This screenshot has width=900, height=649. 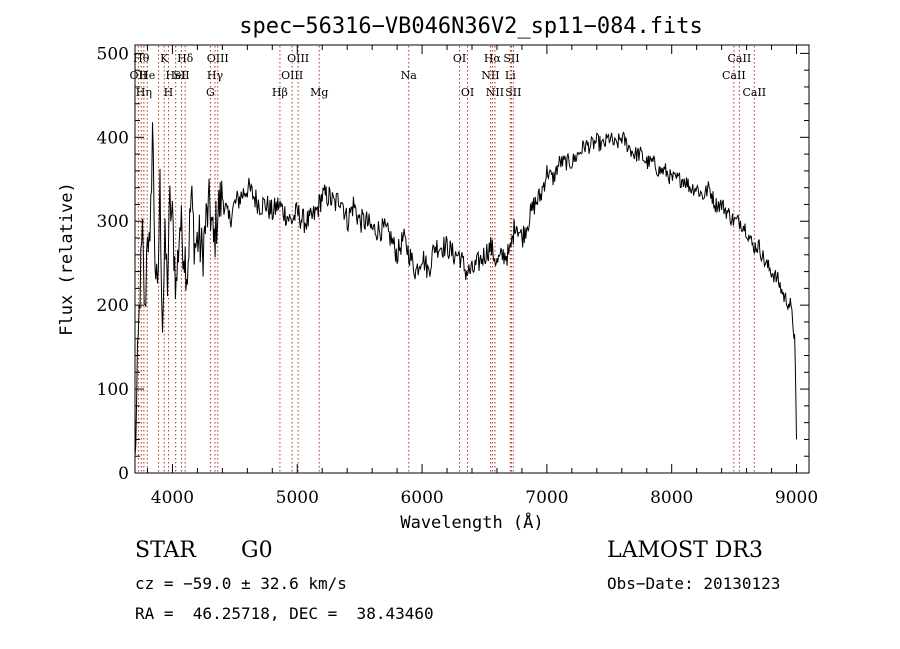 I want to click on spectral-line-label: OII, so click(x=139, y=75).